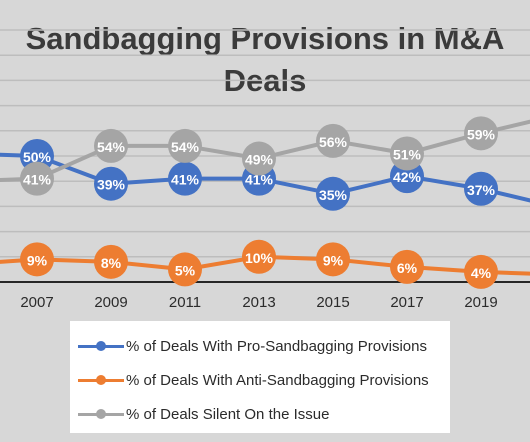 This screenshot has width=530, height=442. I want to click on legend-item-2: % of Deals Silent On the Issue, so click(260, 414).